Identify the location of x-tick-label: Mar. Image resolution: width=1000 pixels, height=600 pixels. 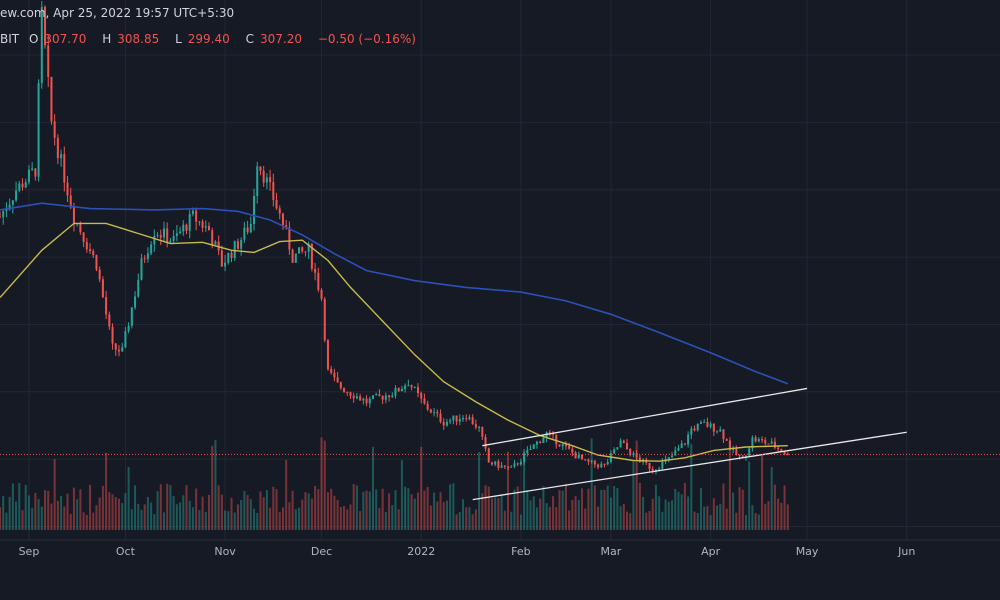
(611, 551).